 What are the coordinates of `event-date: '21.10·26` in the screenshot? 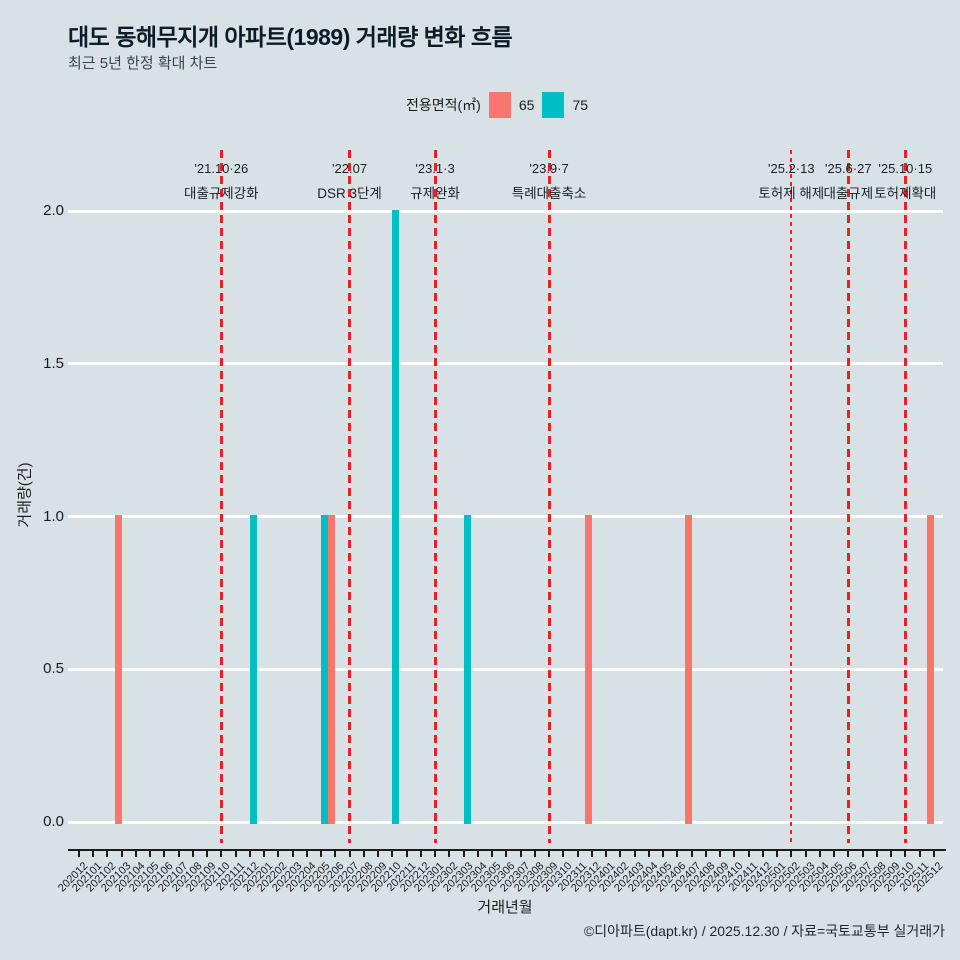 It's located at (221, 168).